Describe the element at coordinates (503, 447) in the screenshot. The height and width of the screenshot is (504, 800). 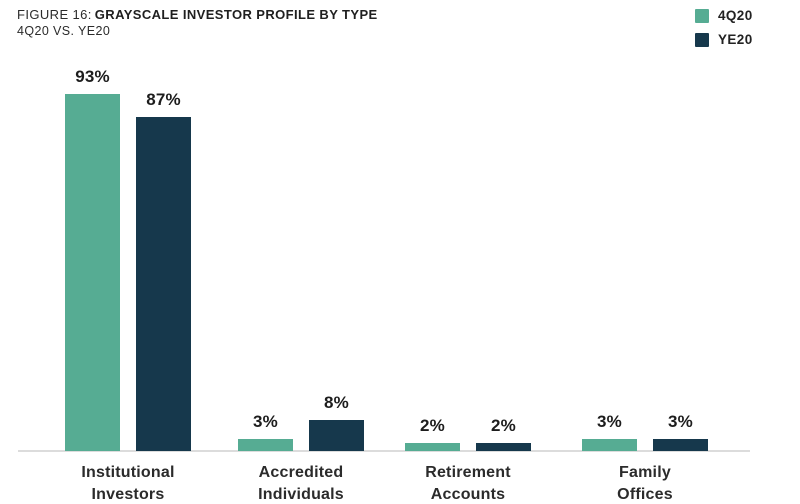
I see `bar-ye20-retirement` at that location.